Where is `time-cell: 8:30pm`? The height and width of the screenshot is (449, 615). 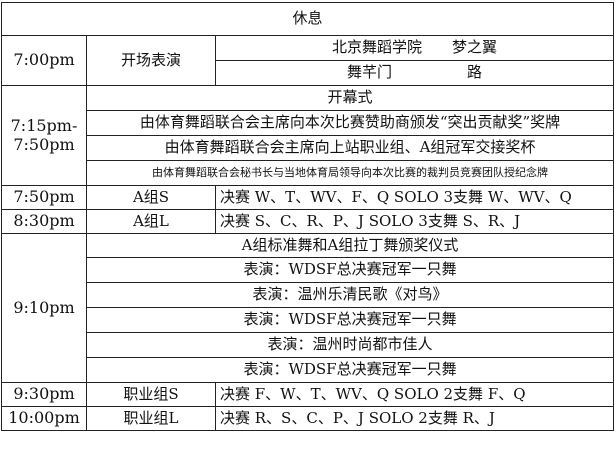 time-cell: 8:30pm is located at coordinates (44, 221).